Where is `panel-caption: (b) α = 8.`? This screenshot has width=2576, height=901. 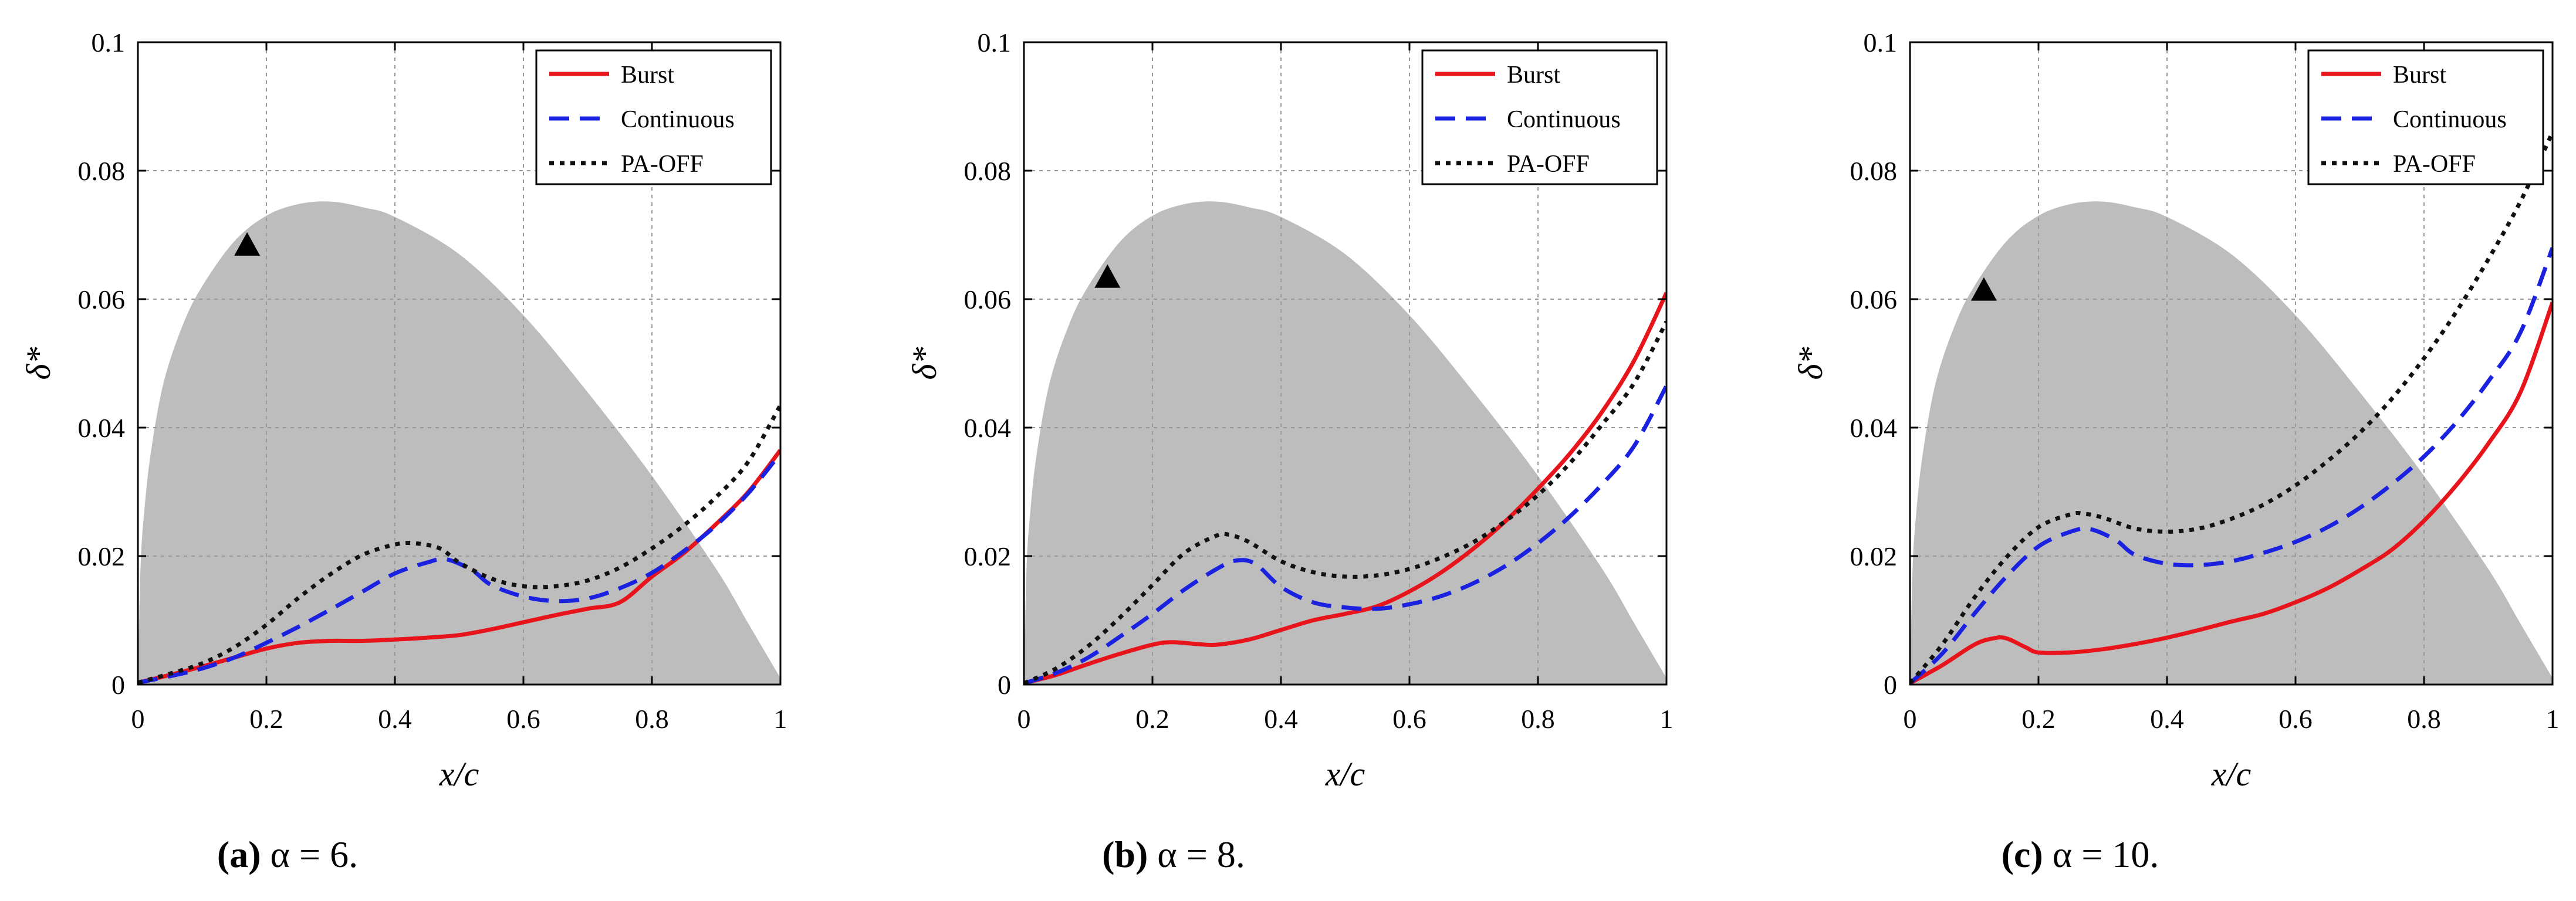
panel-caption: (b) α = 8. is located at coordinates (1173, 854).